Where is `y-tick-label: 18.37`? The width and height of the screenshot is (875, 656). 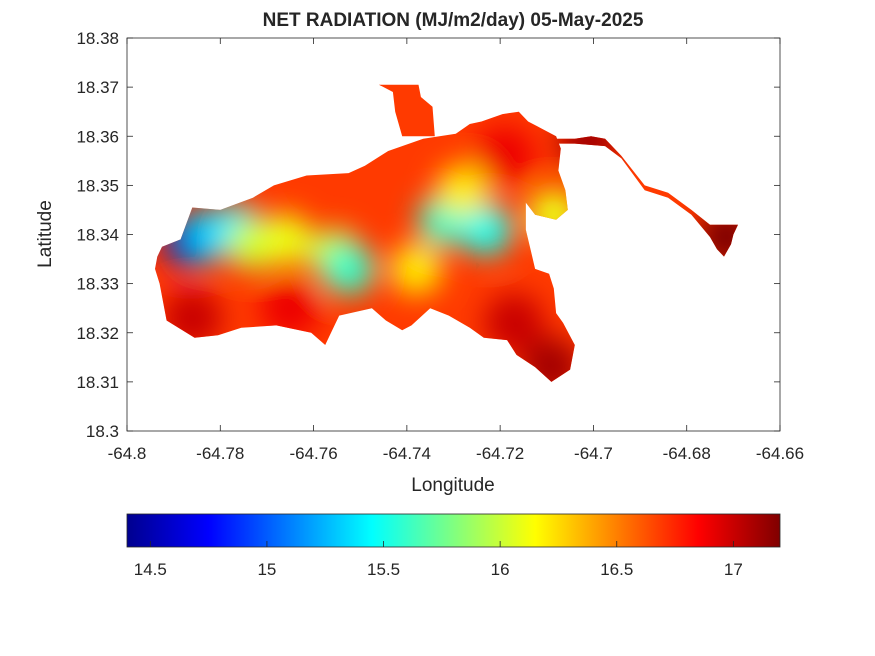
y-tick-label: 18.37 is located at coordinates (97, 87).